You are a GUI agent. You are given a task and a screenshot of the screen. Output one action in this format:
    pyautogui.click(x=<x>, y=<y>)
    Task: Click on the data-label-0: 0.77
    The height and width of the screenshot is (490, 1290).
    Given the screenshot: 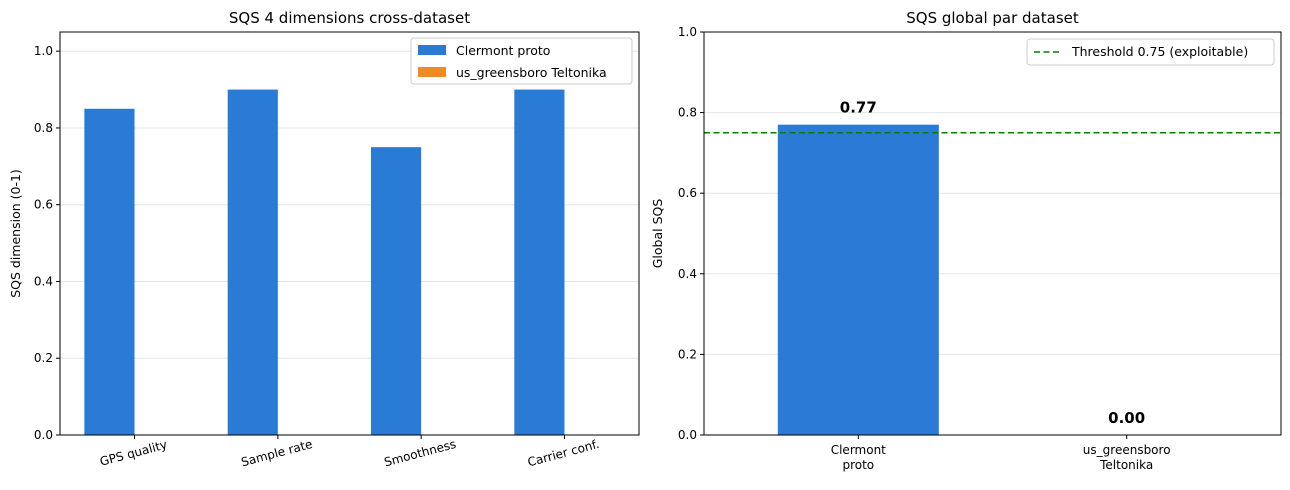 What is the action you would take?
    pyautogui.click(x=858, y=108)
    